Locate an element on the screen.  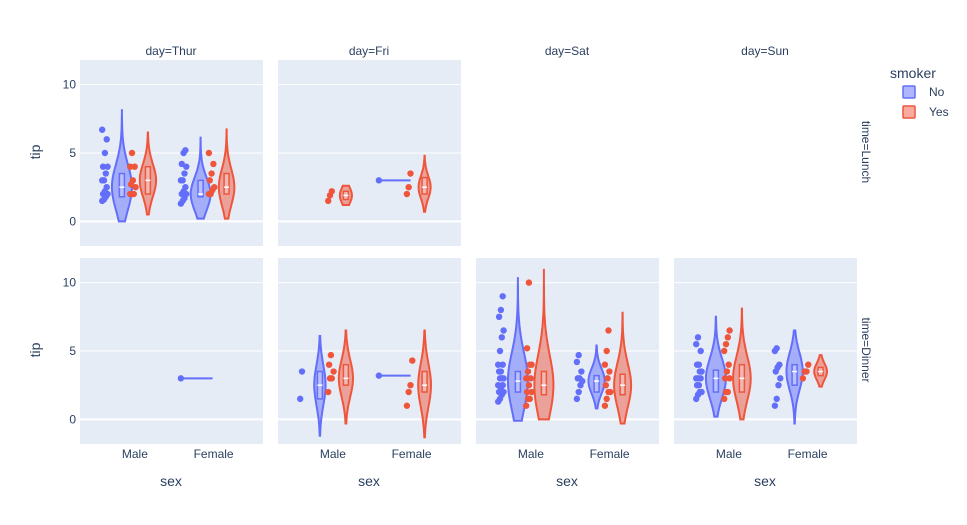
legend-swatch-yes is located at coordinates (909, 112).